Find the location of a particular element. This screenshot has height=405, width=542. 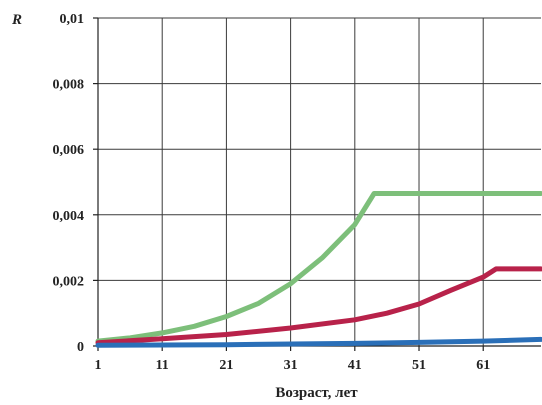

x-axis-title: Возраст, лет is located at coordinates (316, 393).